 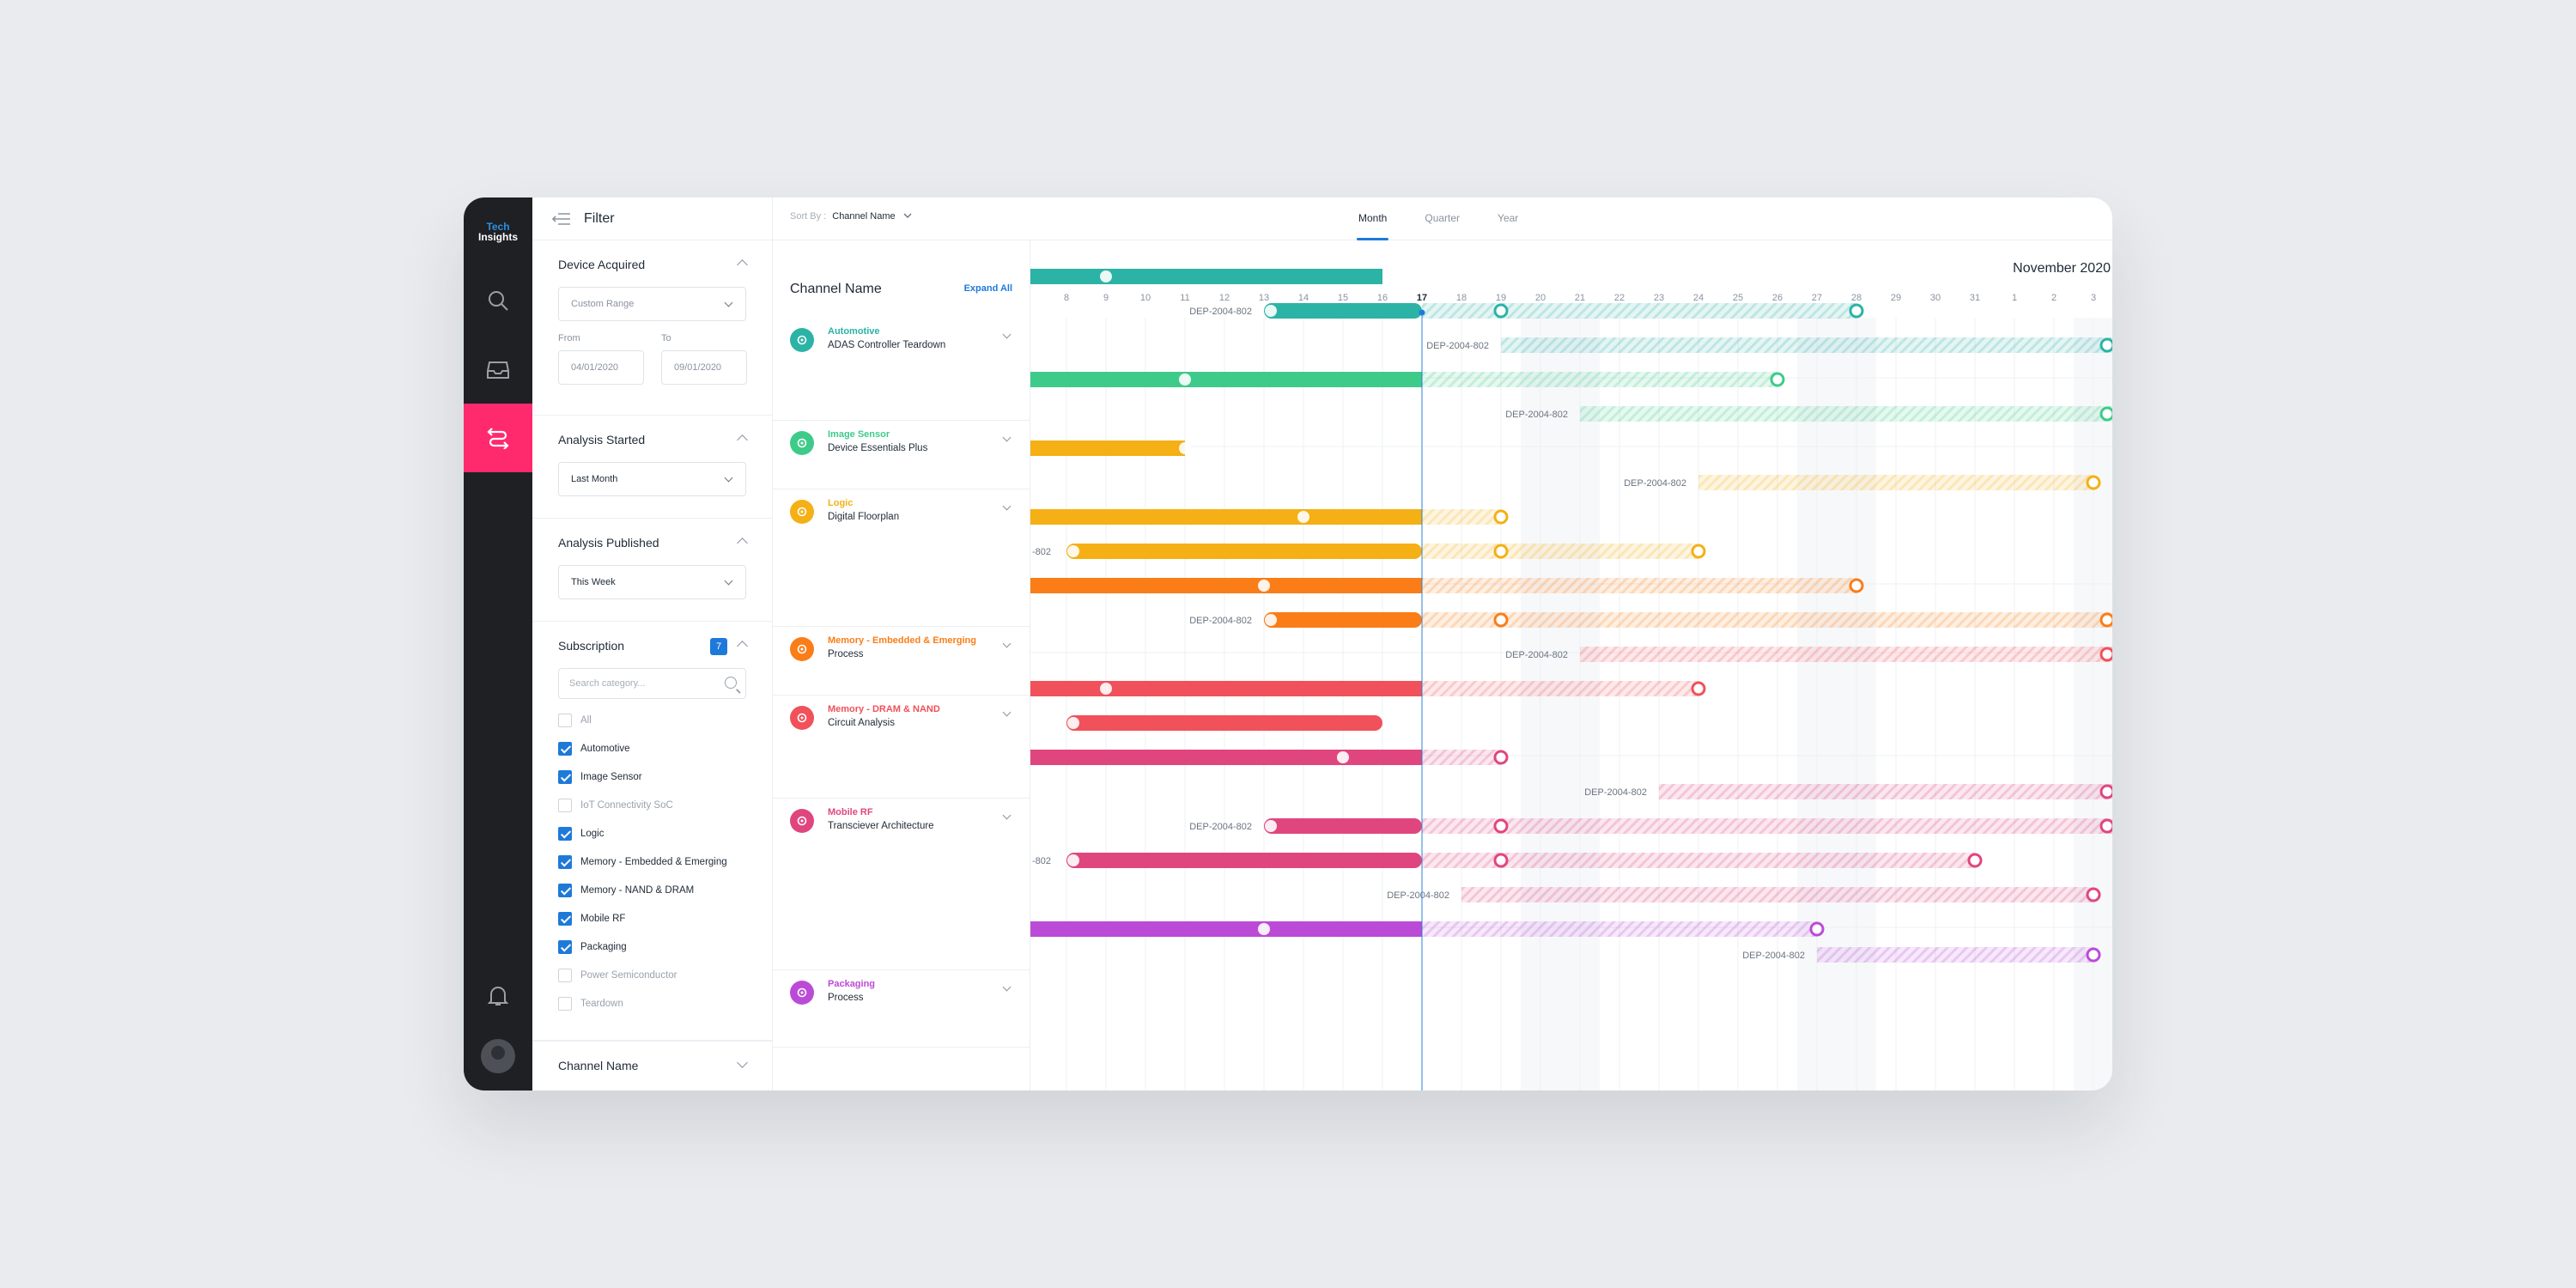 I want to click on rail-timeline-button, so click(x=498, y=438).